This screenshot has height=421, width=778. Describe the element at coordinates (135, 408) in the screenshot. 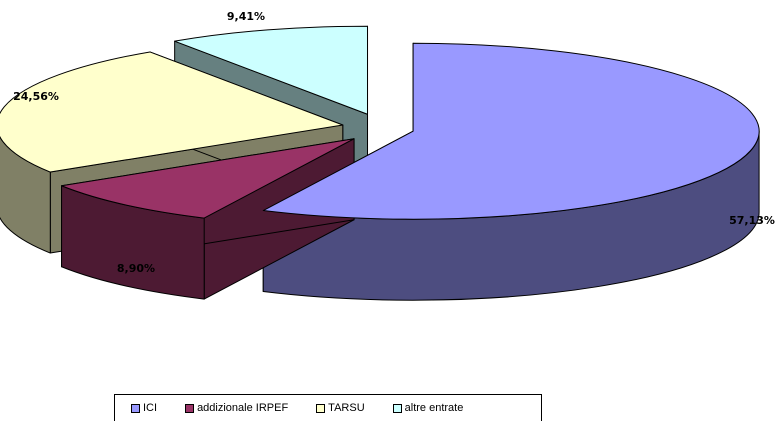

I see `legend-swatch-ici` at that location.